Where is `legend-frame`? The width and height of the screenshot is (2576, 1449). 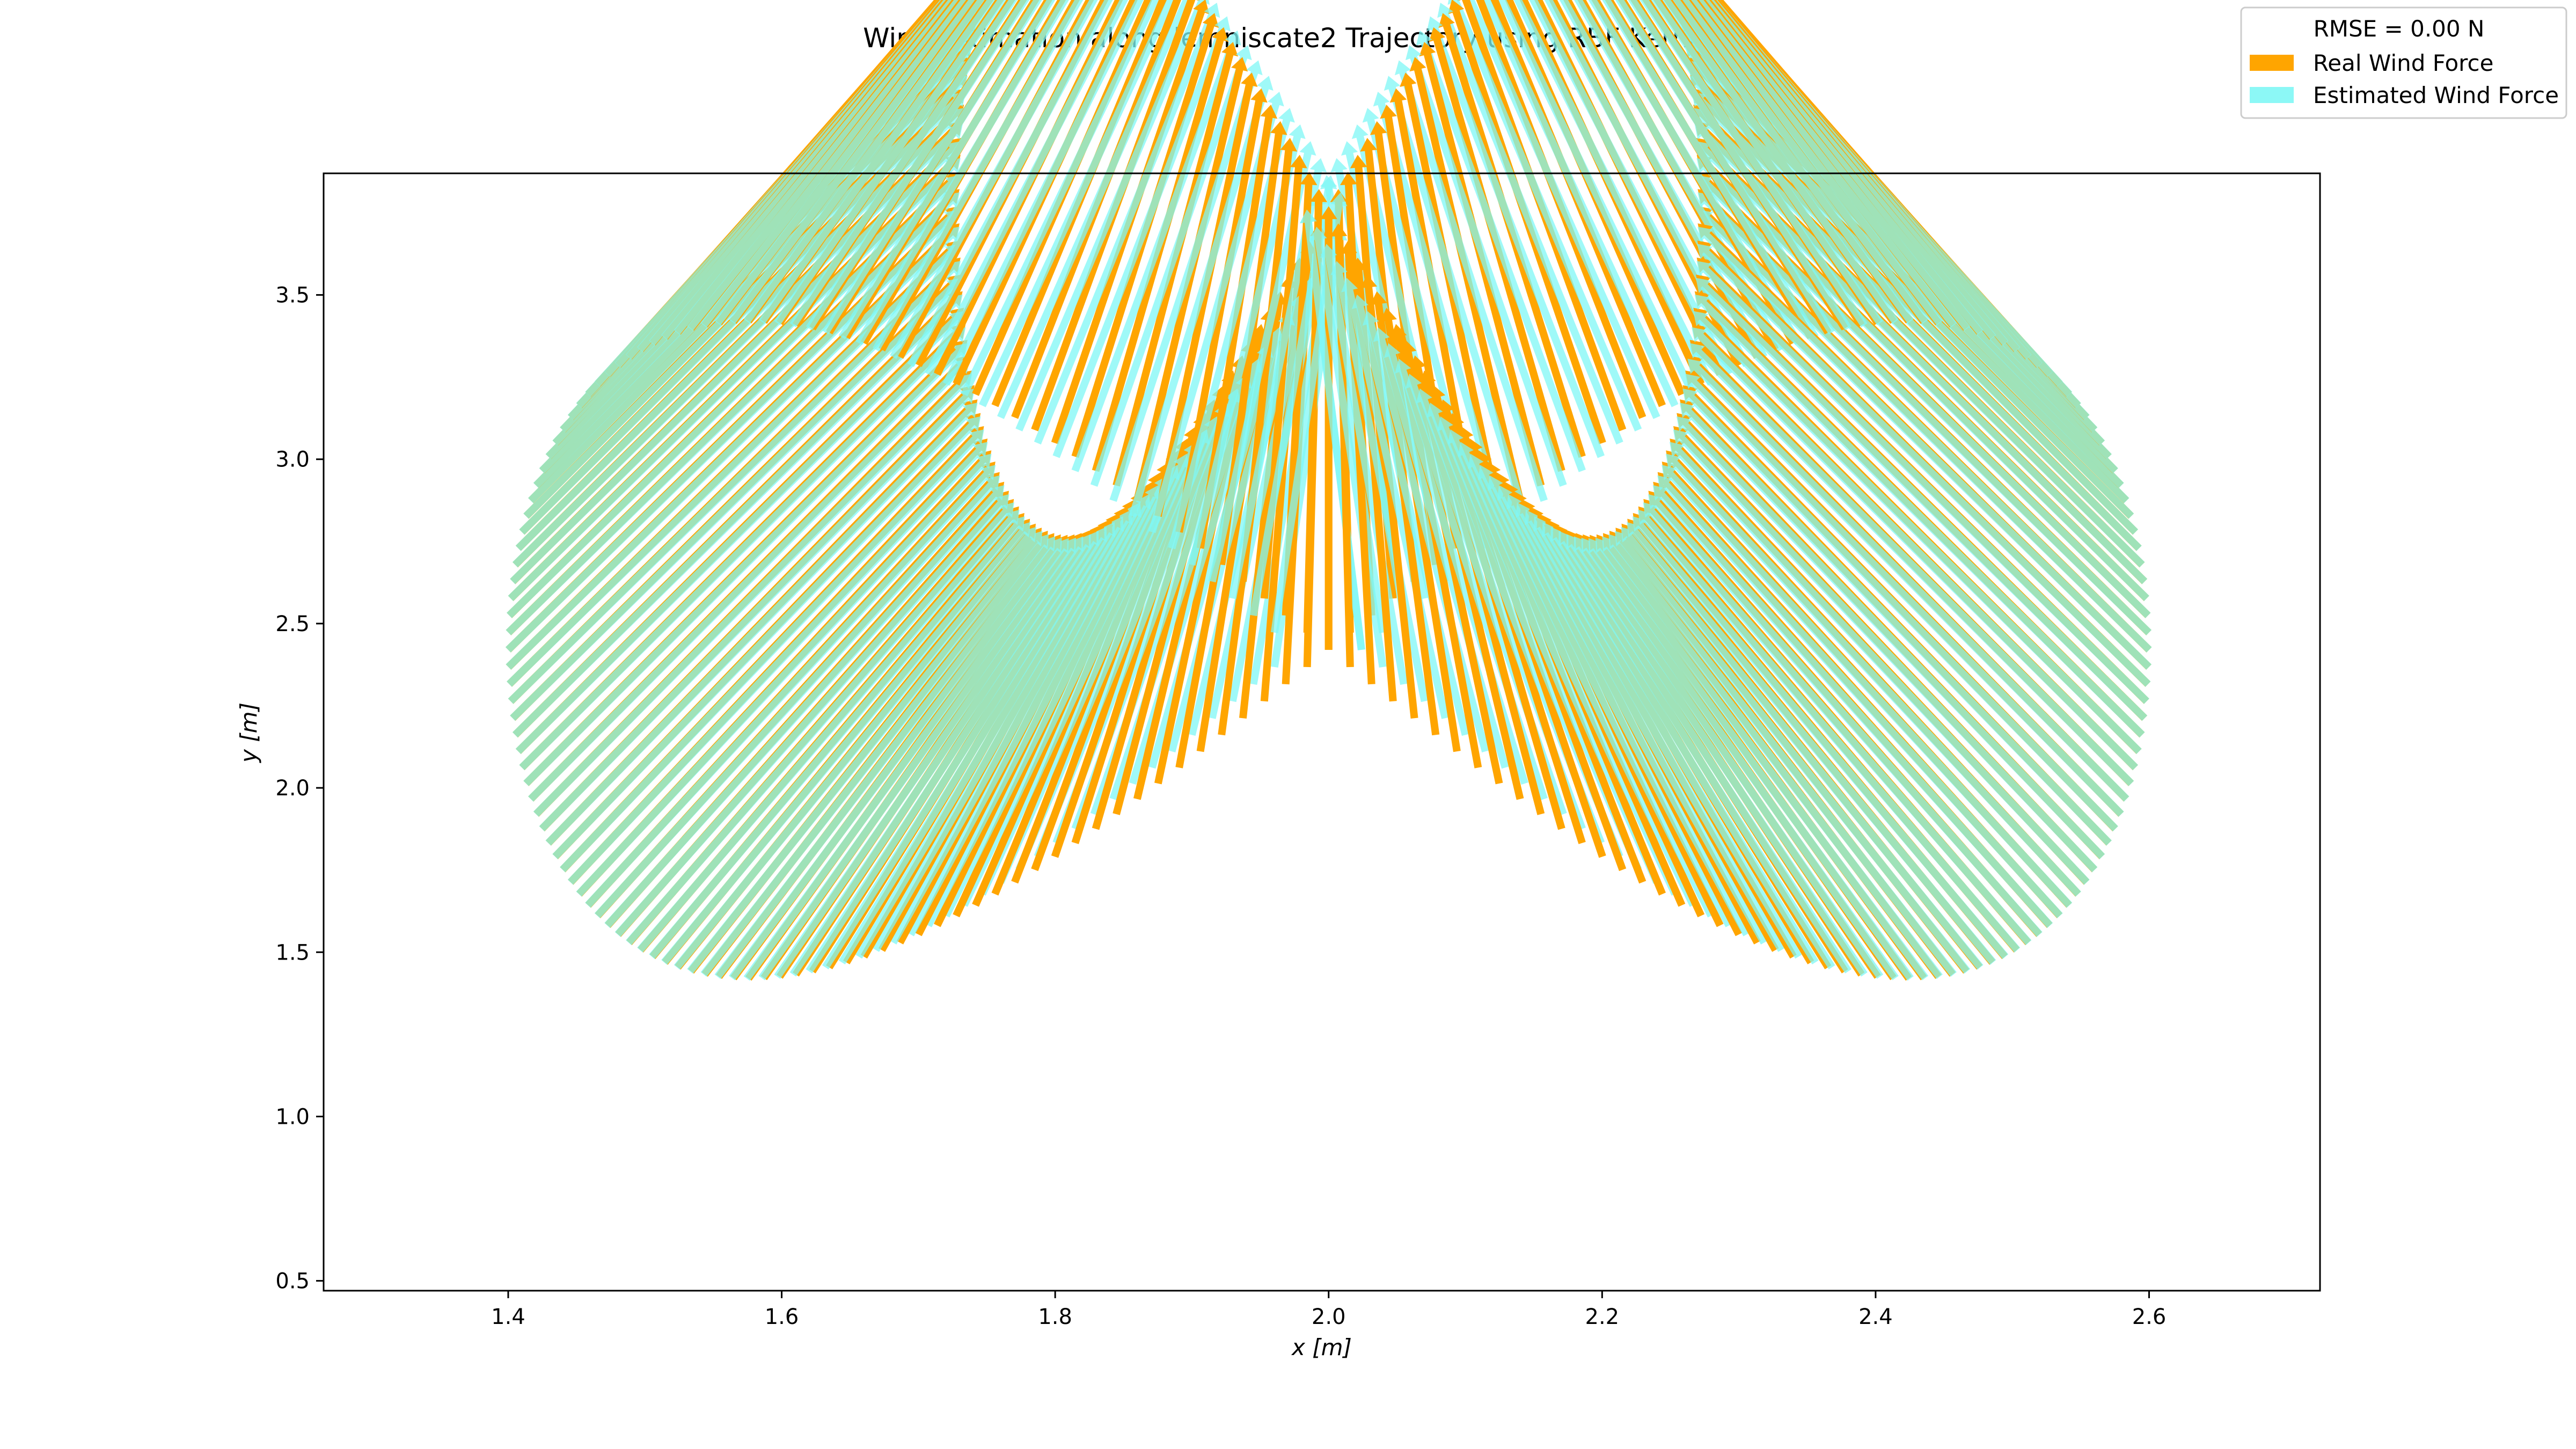 legend-frame is located at coordinates (2403, 62).